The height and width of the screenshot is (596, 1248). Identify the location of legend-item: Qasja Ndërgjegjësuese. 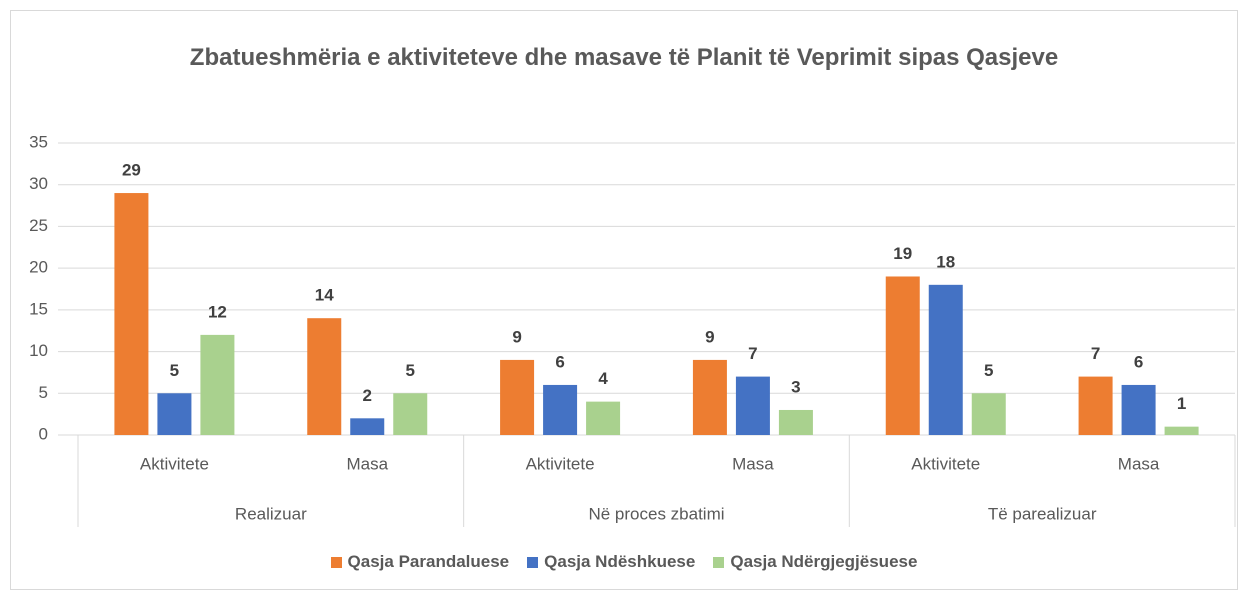
(815, 562).